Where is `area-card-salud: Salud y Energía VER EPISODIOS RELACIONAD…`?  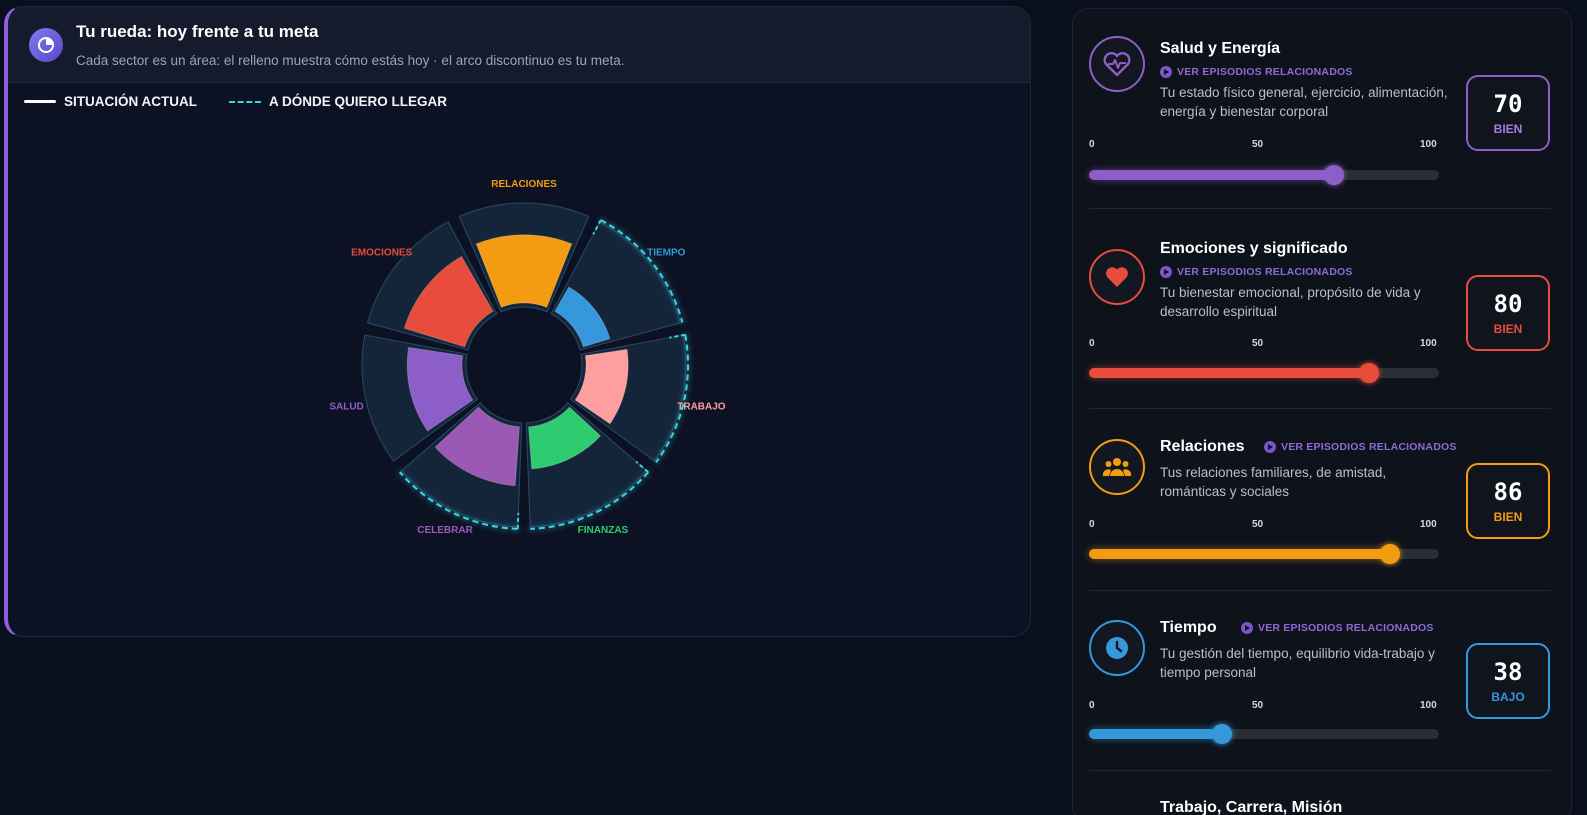 area-card-salud: Salud y Energía VER EPISODIOS RELACIONAD… is located at coordinates (1320, 109).